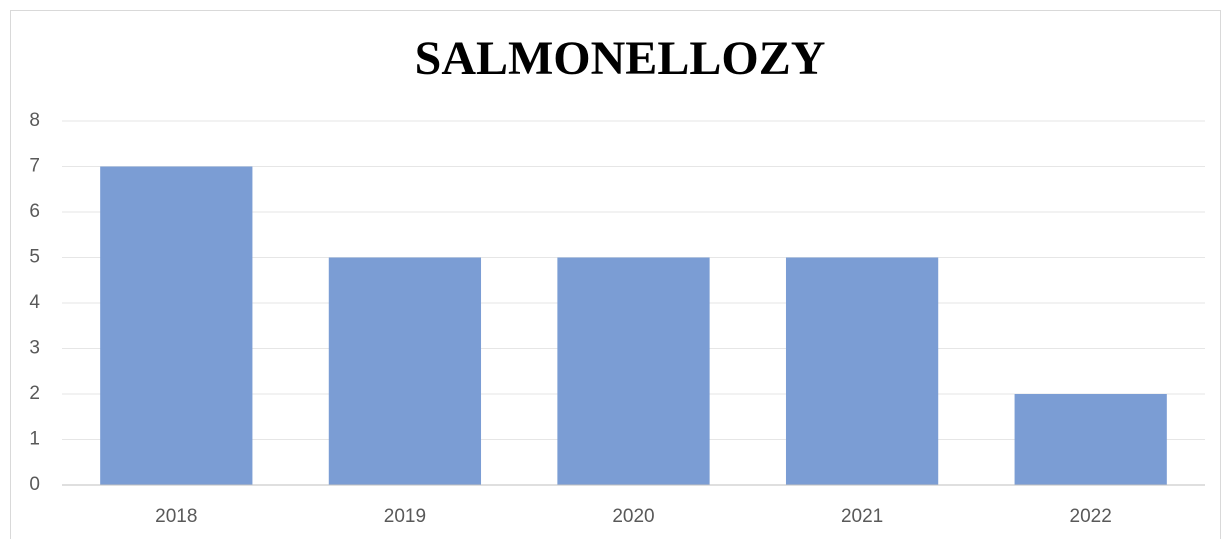 Image resolution: width=1221 pixels, height=539 pixels. Describe the element at coordinates (34, 166) in the screenshot. I see `y-tick-label: 7` at that location.